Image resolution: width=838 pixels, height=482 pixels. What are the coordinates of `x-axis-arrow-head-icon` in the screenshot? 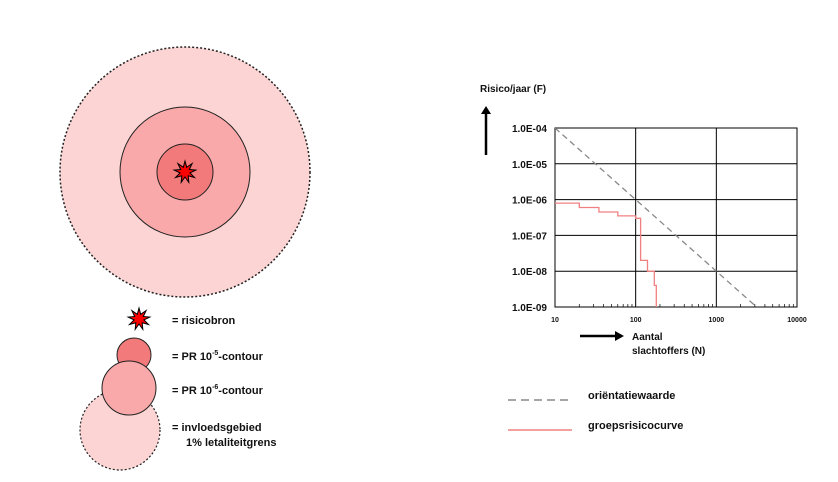 It's located at (619, 336).